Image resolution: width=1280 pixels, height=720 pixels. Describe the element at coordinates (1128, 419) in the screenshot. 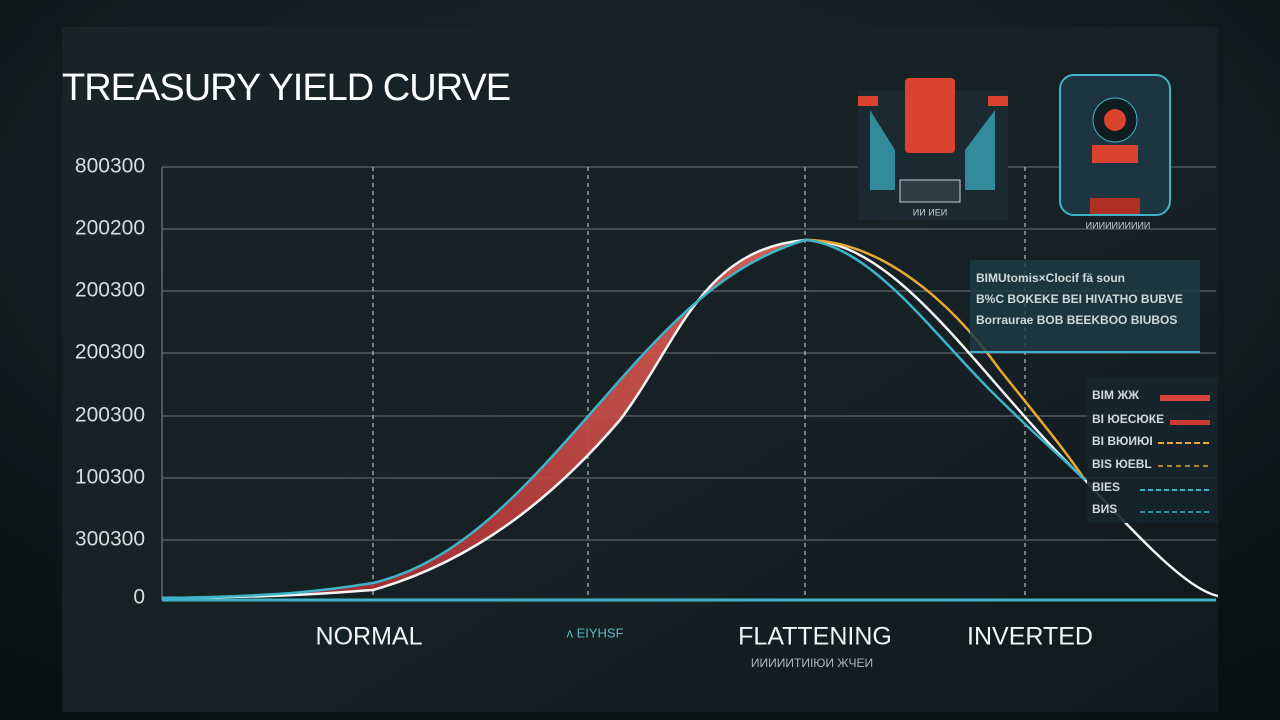

I see `legend-text: BI ЮЕСЮКЕ` at that location.